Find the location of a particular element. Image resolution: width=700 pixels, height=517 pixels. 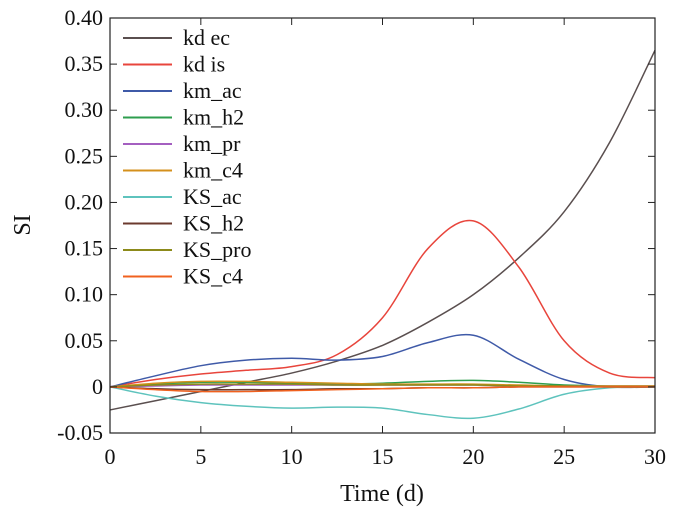

legend-label-7: KS_h2 is located at coordinates (213, 223).